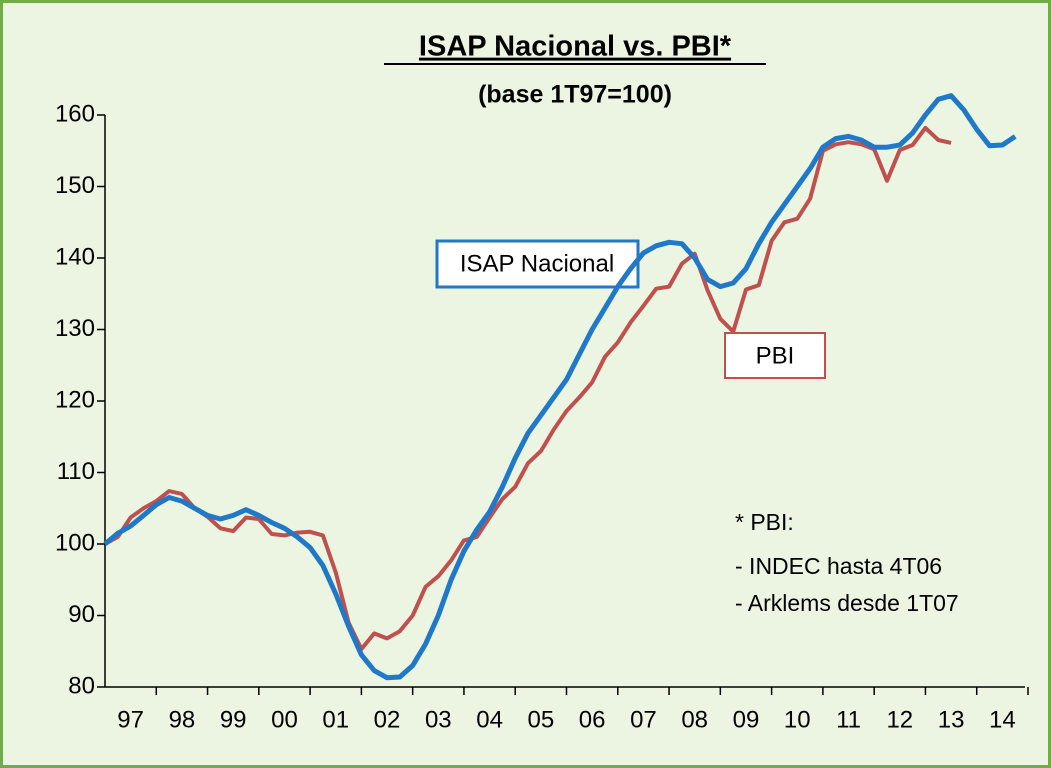 The height and width of the screenshot is (768, 1051). What do you see at coordinates (643, 719) in the screenshot?
I see `x-tick-label: 07` at bounding box center [643, 719].